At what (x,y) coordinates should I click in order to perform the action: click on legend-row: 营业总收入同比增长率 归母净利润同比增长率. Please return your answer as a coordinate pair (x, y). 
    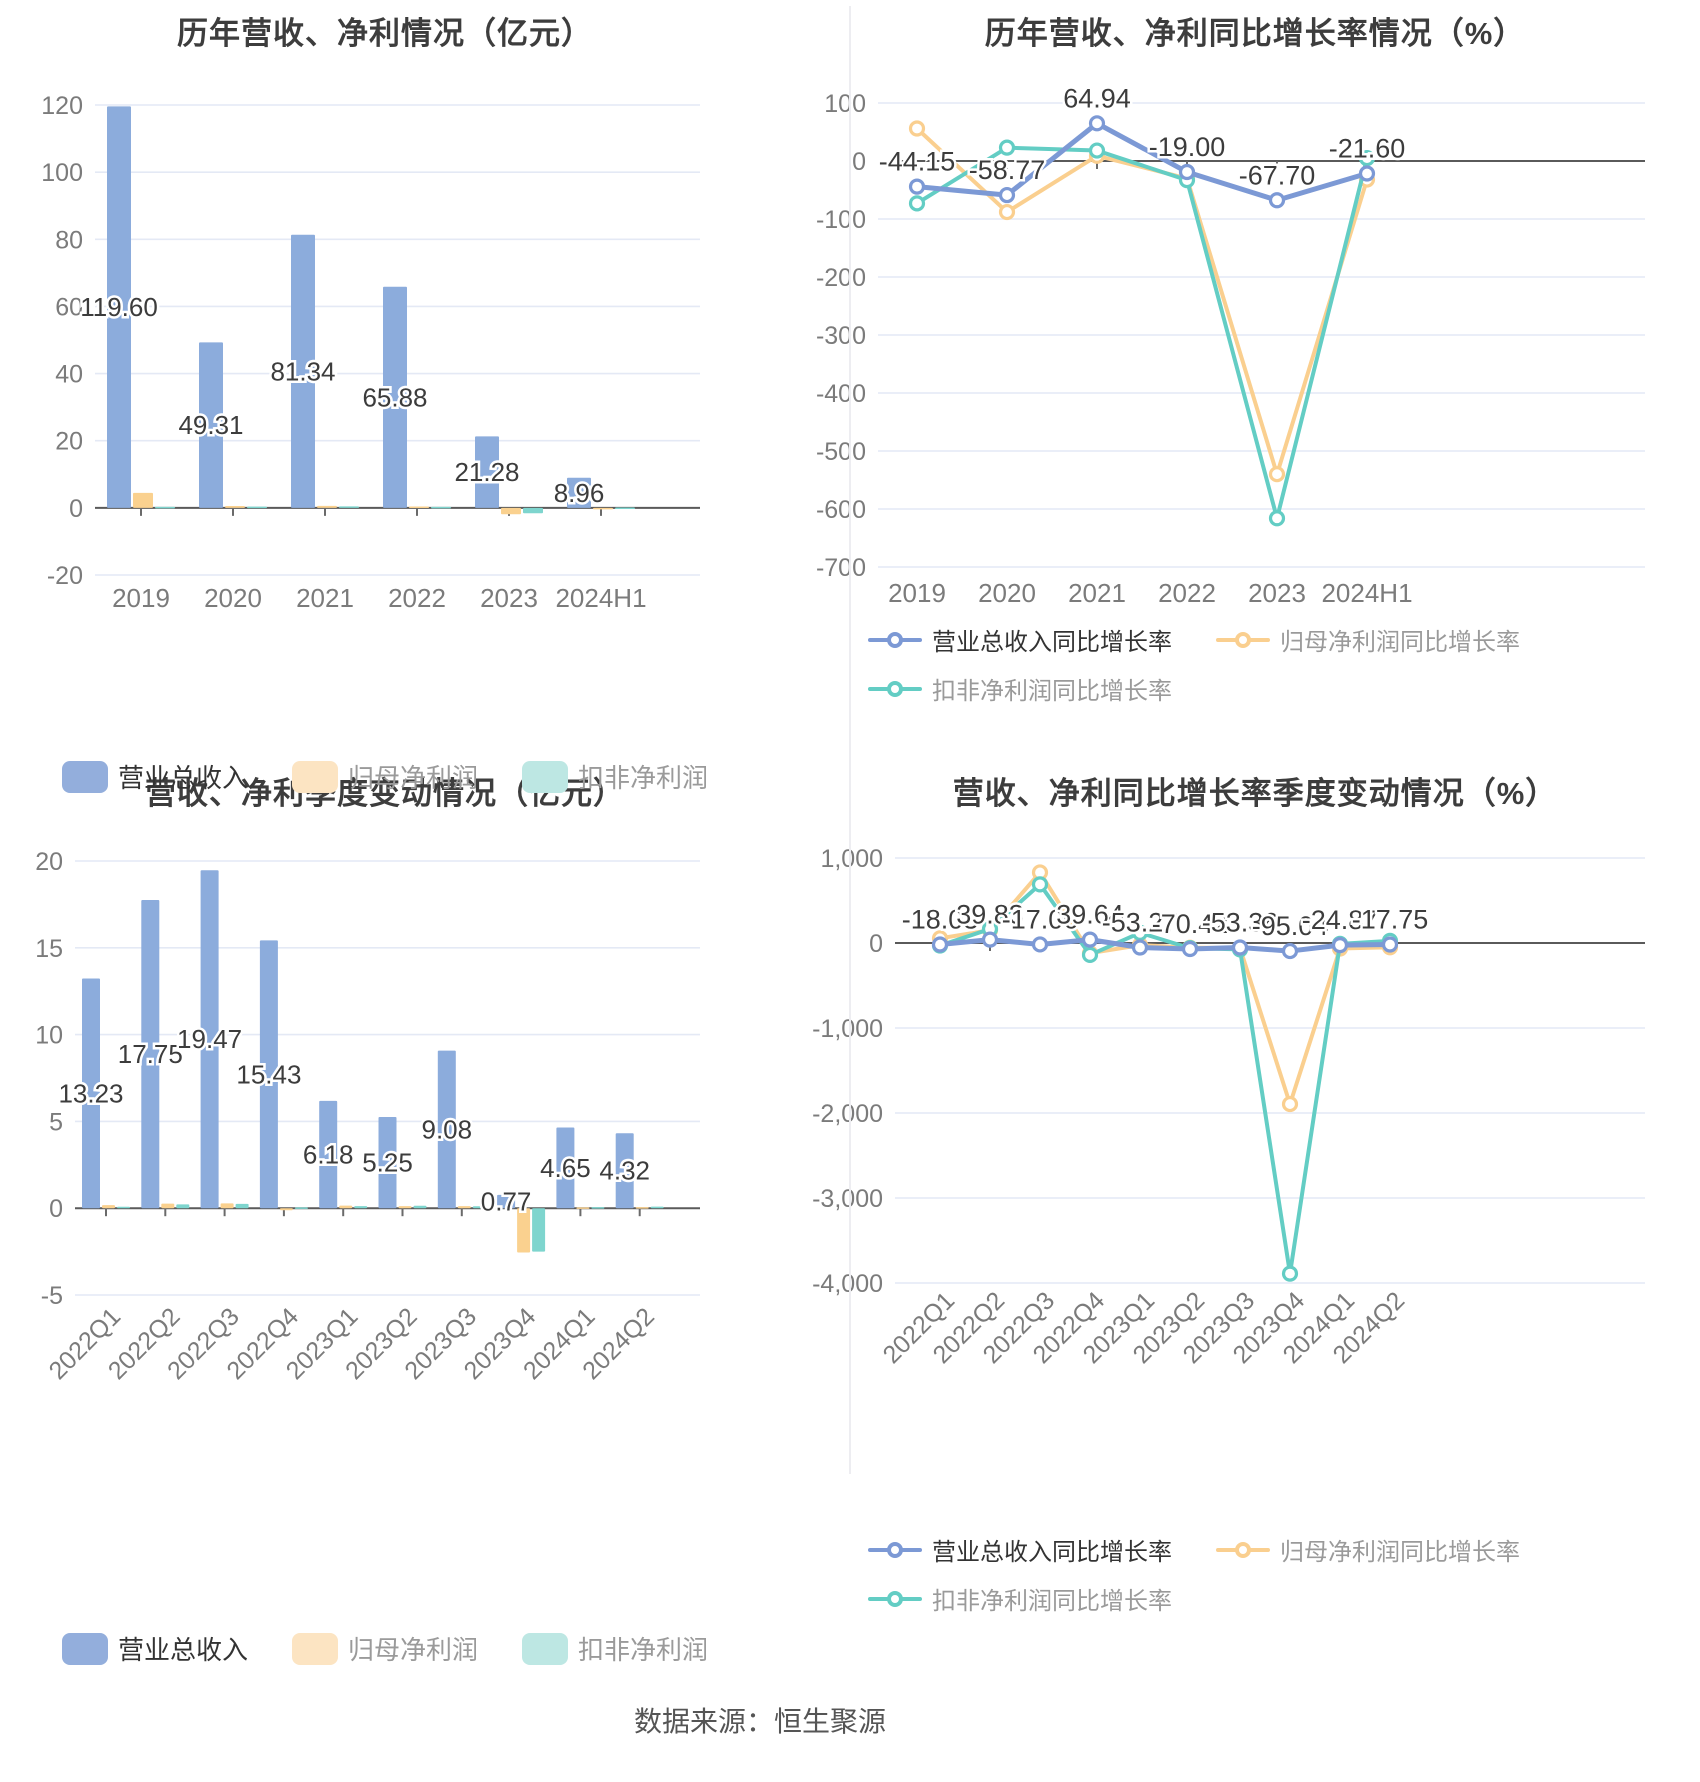
    Looking at the image, I should click on (1194, 639).